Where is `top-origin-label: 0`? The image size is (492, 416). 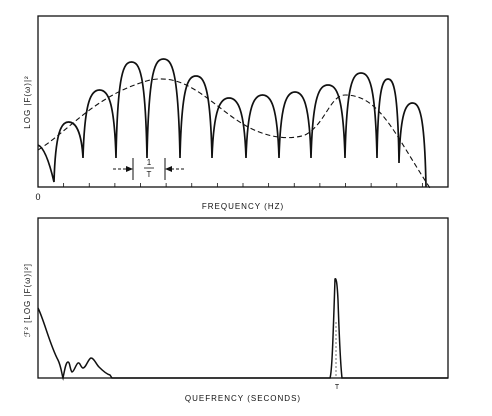
top-origin-label: 0 is located at coordinates (37, 197).